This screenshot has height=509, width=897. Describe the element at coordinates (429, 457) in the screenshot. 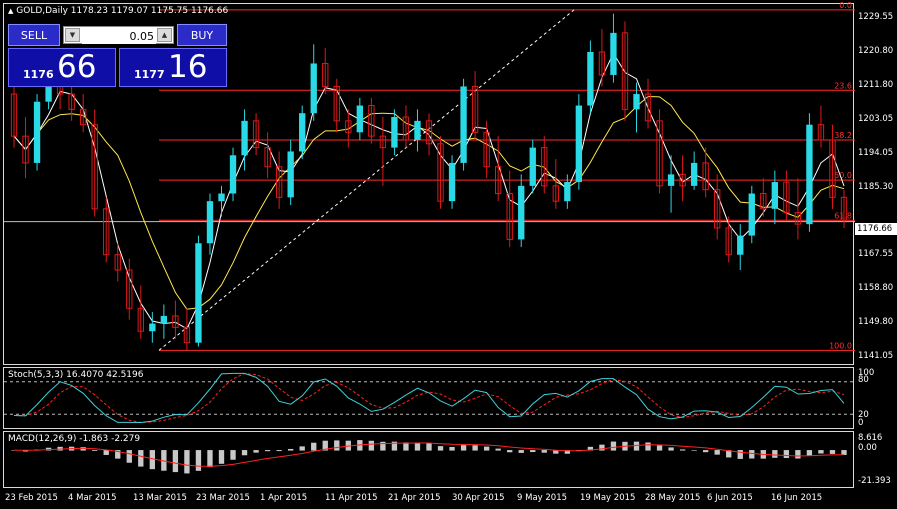

I see `macd-svg` at that location.